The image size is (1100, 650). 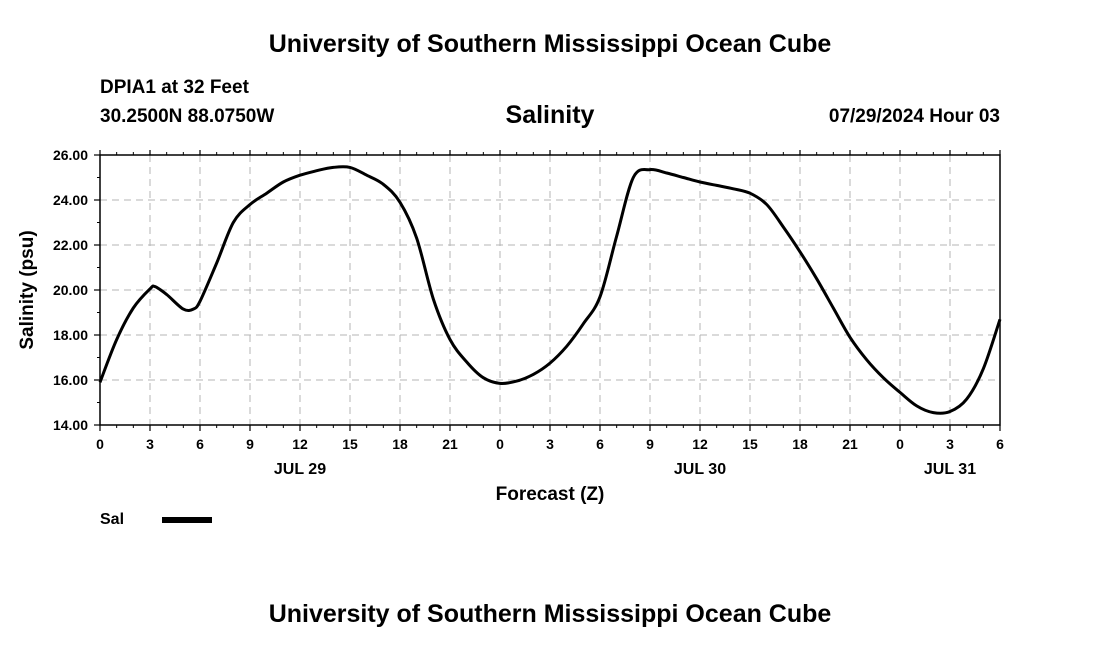 I want to click on date-label: JUL 31, so click(x=950, y=469).